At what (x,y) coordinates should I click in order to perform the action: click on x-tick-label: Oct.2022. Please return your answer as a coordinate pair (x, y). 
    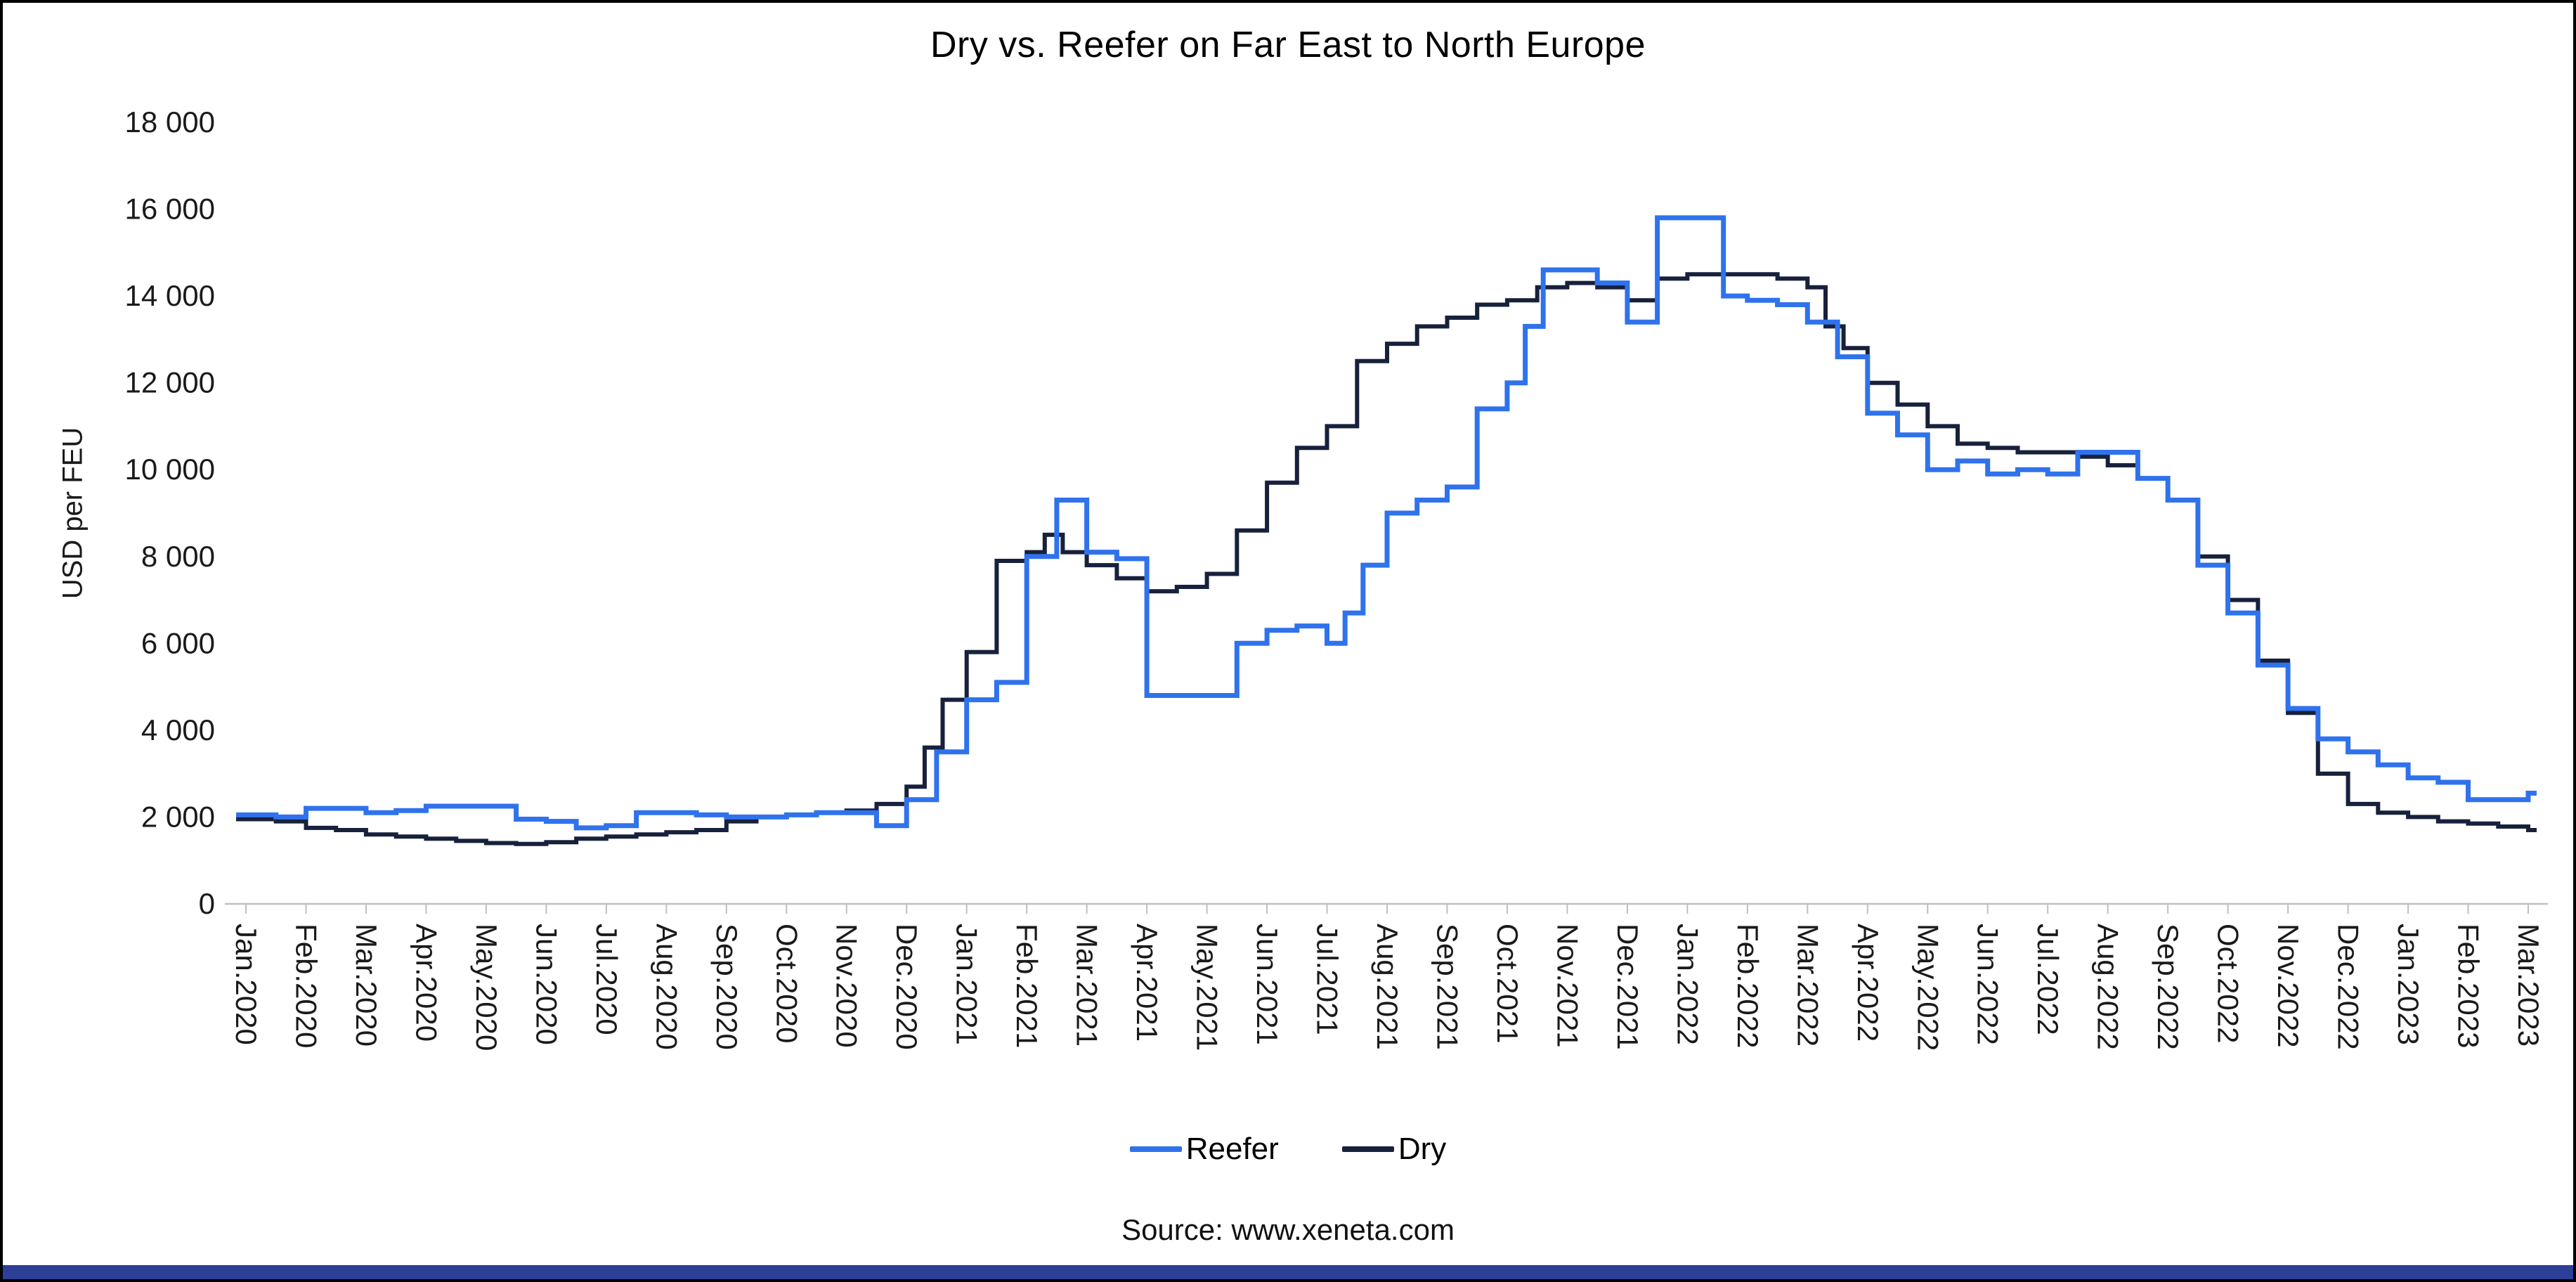
    Looking at the image, I should click on (2228, 983).